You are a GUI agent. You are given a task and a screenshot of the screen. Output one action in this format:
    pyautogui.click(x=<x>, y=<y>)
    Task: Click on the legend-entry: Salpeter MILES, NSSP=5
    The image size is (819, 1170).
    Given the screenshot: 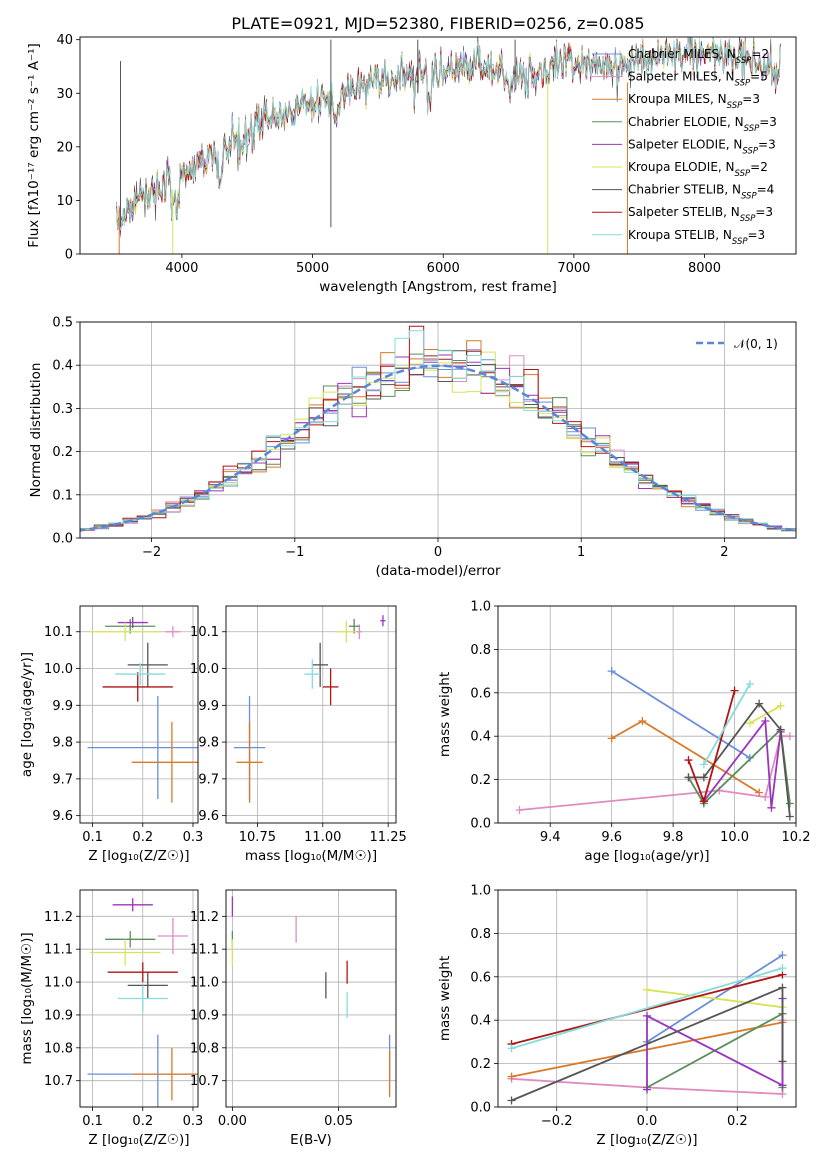 What is the action you would take?
    pyautogui.click(x=698, y=79)
    